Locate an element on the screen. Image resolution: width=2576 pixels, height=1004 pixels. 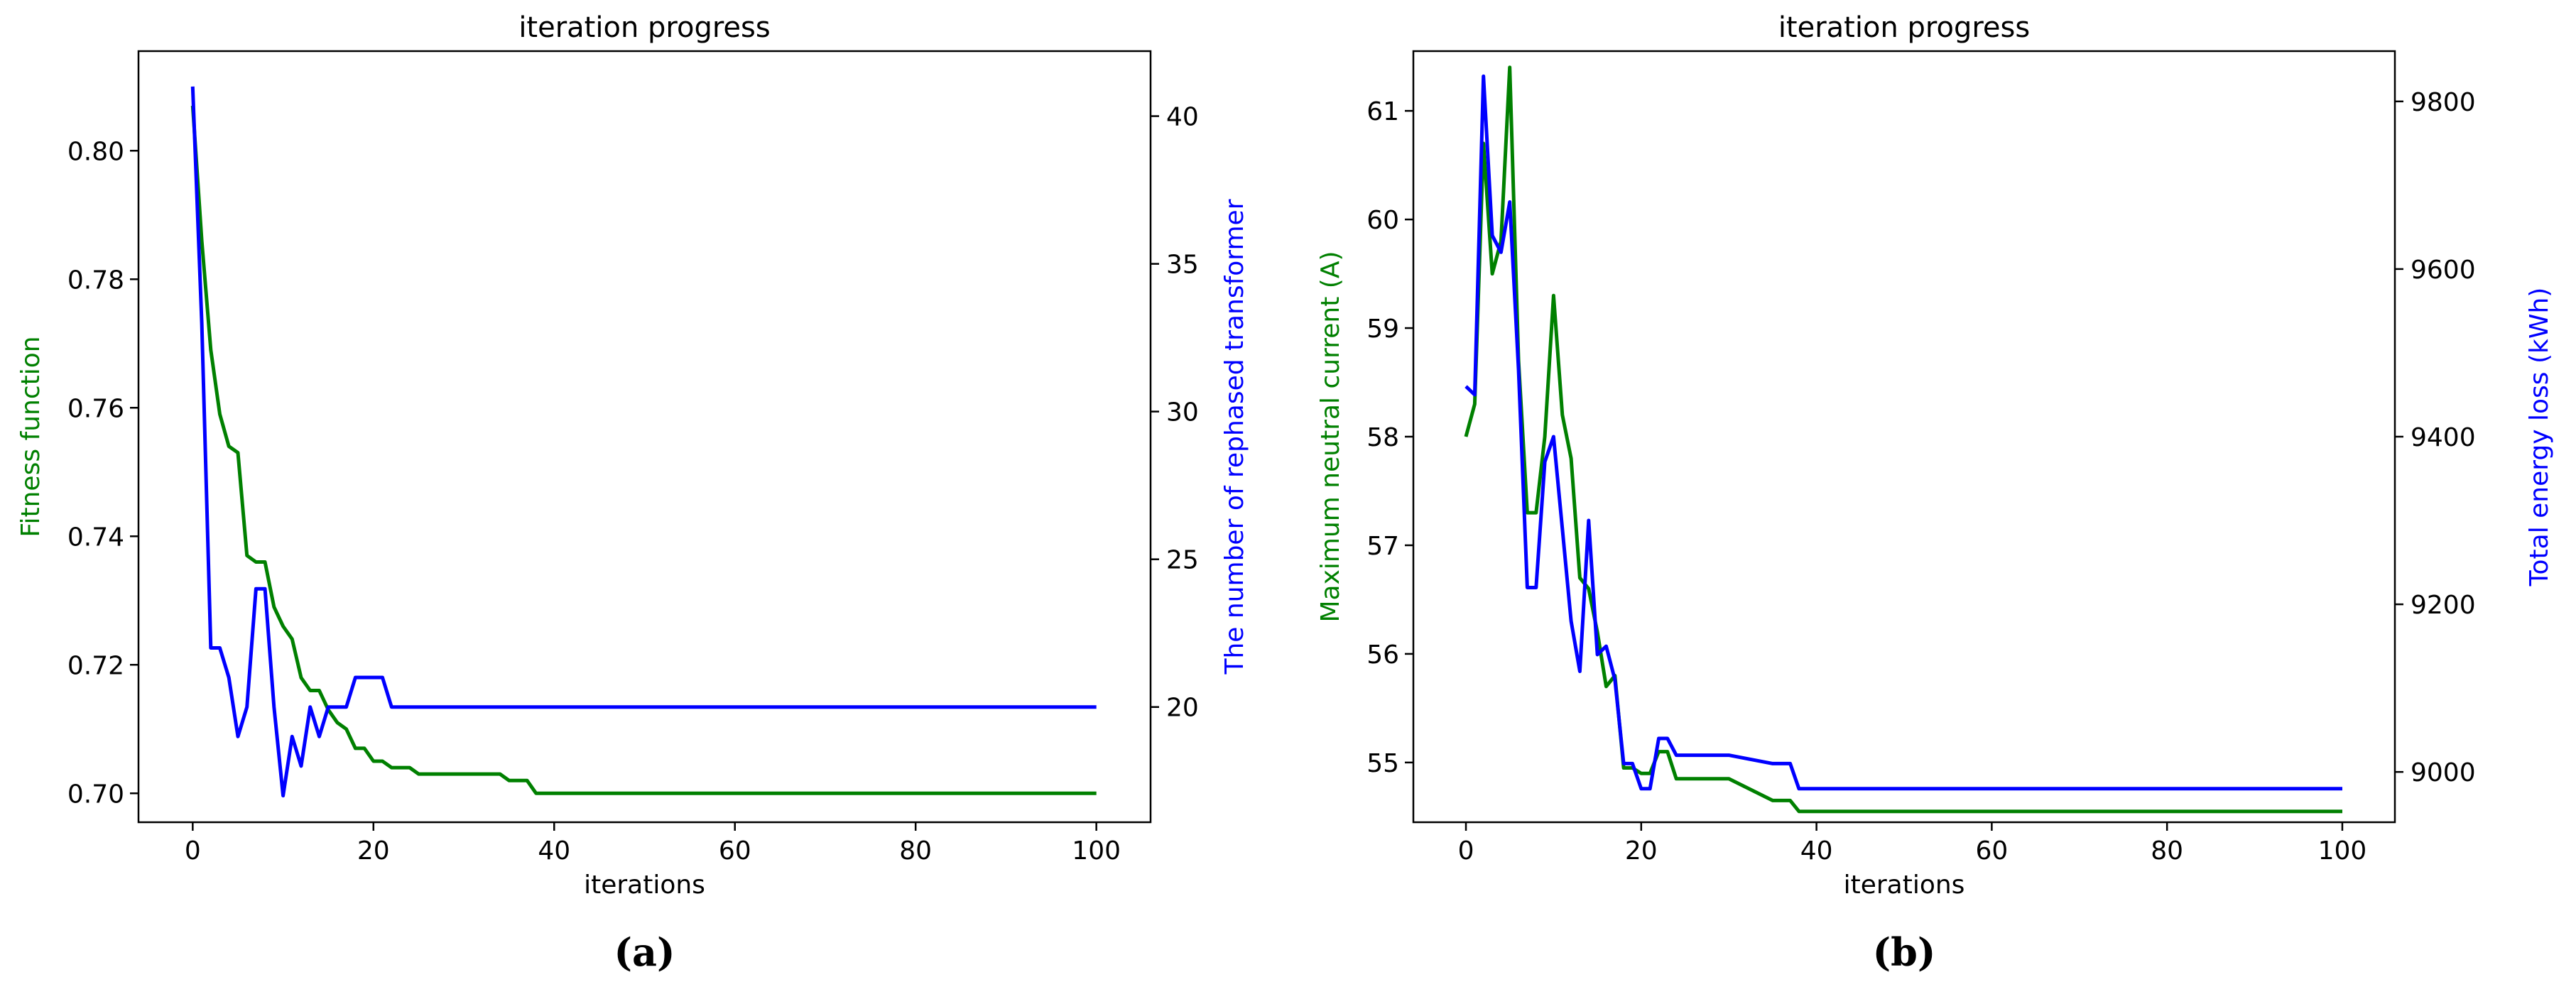
chart-b-y-left-tick-label: 56 is located at coordinates (1383, 655).